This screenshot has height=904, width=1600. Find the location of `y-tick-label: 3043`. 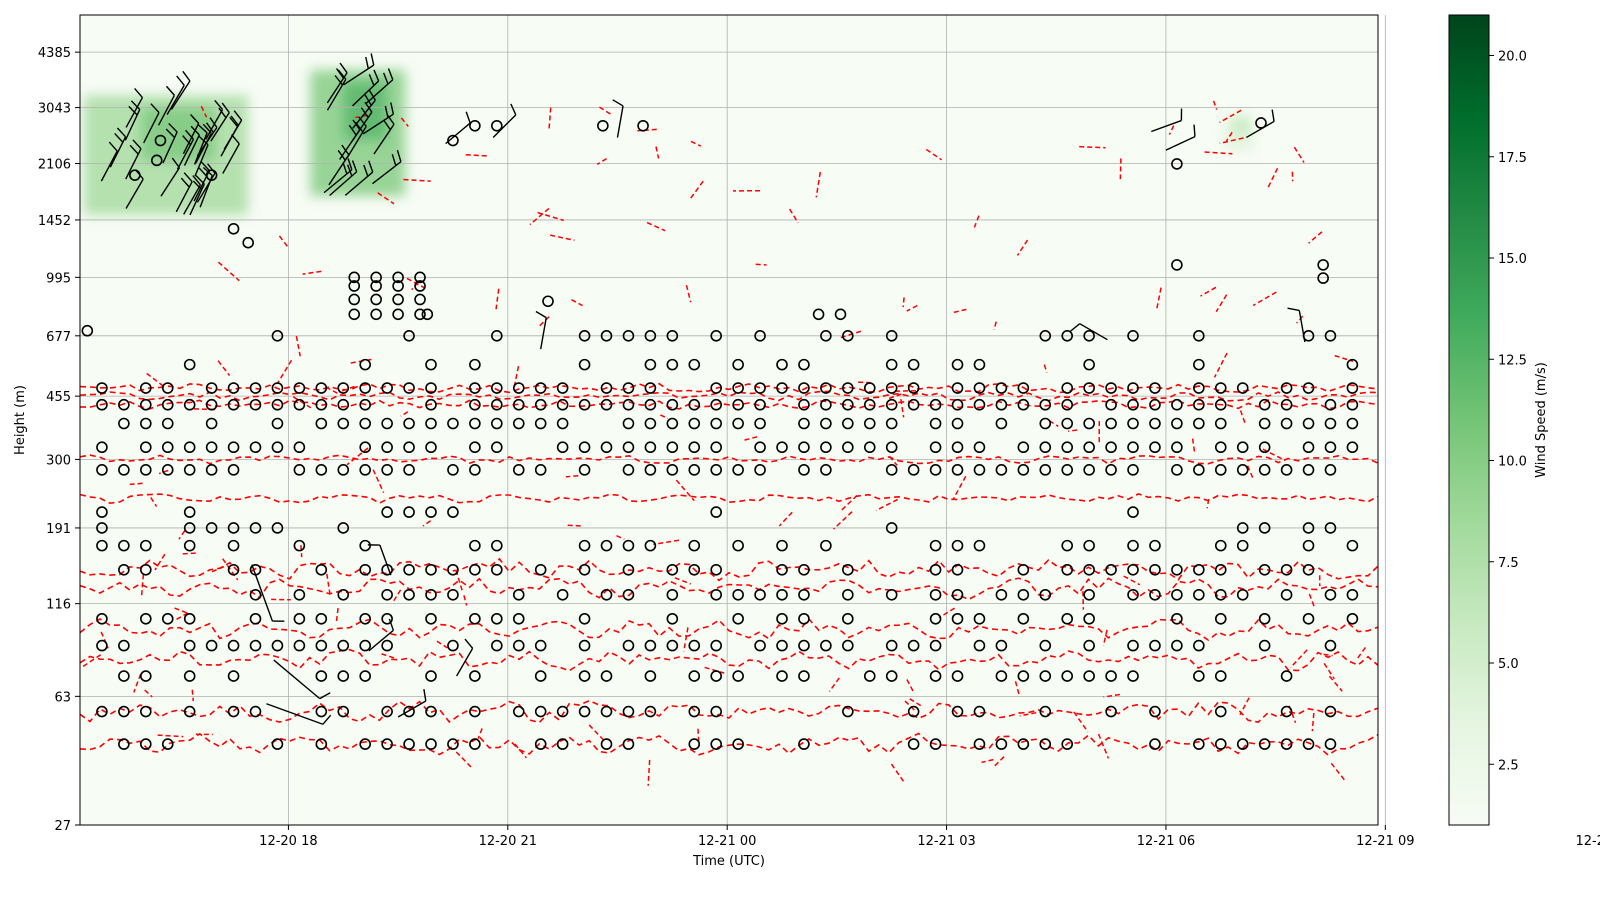

y-tick-label: 3043 is located at coordinates (54, 109).